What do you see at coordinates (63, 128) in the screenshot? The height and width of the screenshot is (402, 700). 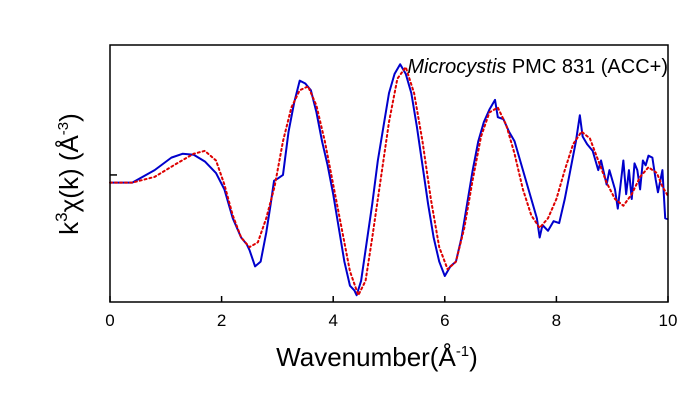 I see `y-axis-title-sup2: -3` at bounding box center [63, 128].